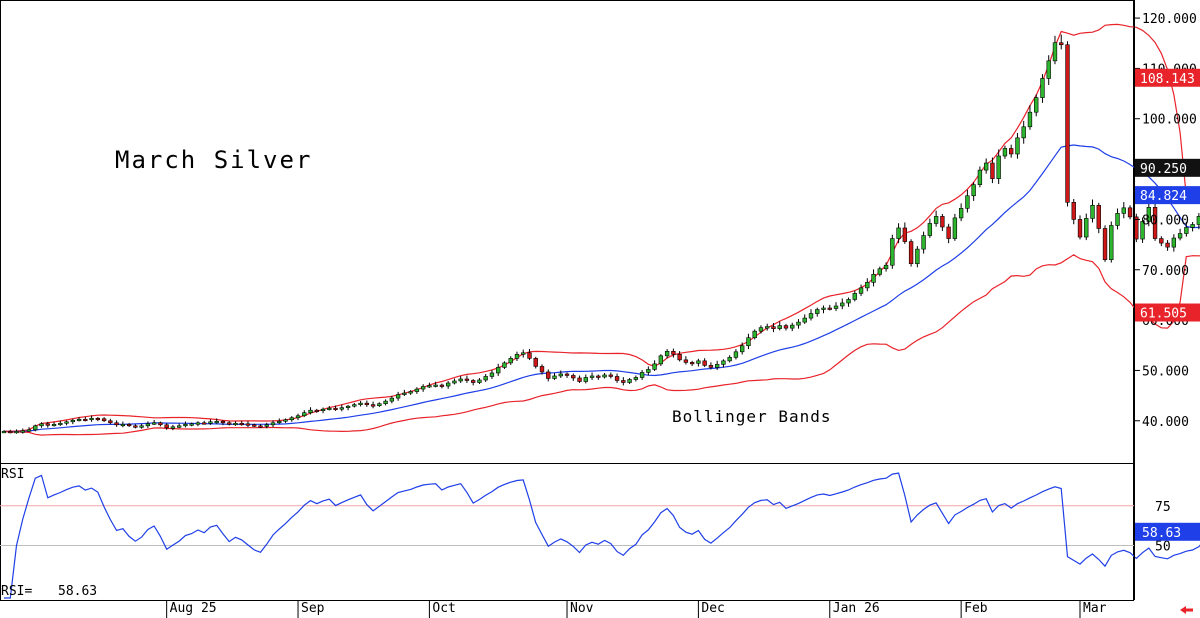 Image resolution: width=1200 pixels, height=618 pixels. I want to click on left-arrow-icon, so click(1186, 610).